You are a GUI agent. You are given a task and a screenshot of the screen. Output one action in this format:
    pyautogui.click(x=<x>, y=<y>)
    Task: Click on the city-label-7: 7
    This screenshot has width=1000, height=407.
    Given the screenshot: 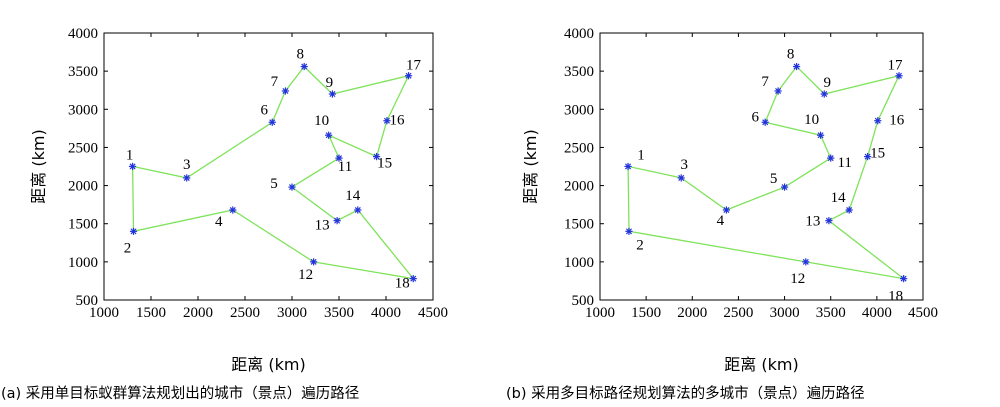 What is the action you would take?
    pyautogui.click(x=765, y=82)
    